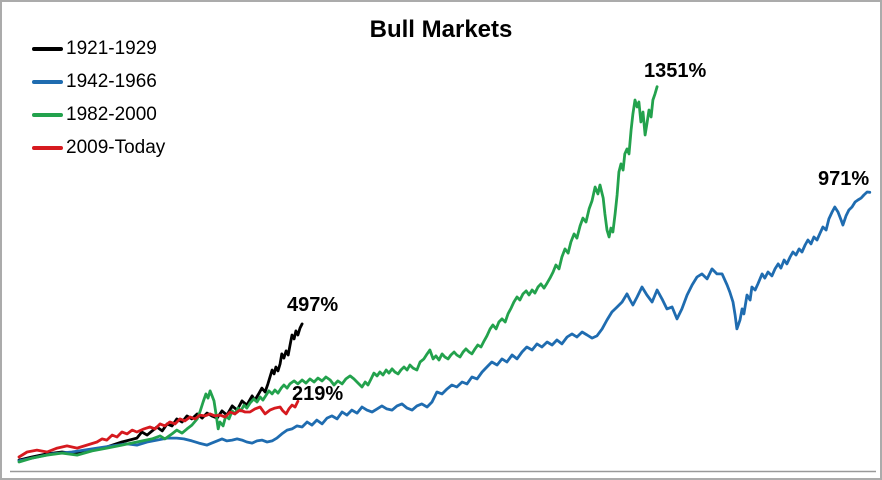 Image resolution: width=882 pixels, height=480 pixels. What do you see at coordinates (158, 429) in the screenshot?
I see `series-line-2009-today` at bounding box center [158, 429].